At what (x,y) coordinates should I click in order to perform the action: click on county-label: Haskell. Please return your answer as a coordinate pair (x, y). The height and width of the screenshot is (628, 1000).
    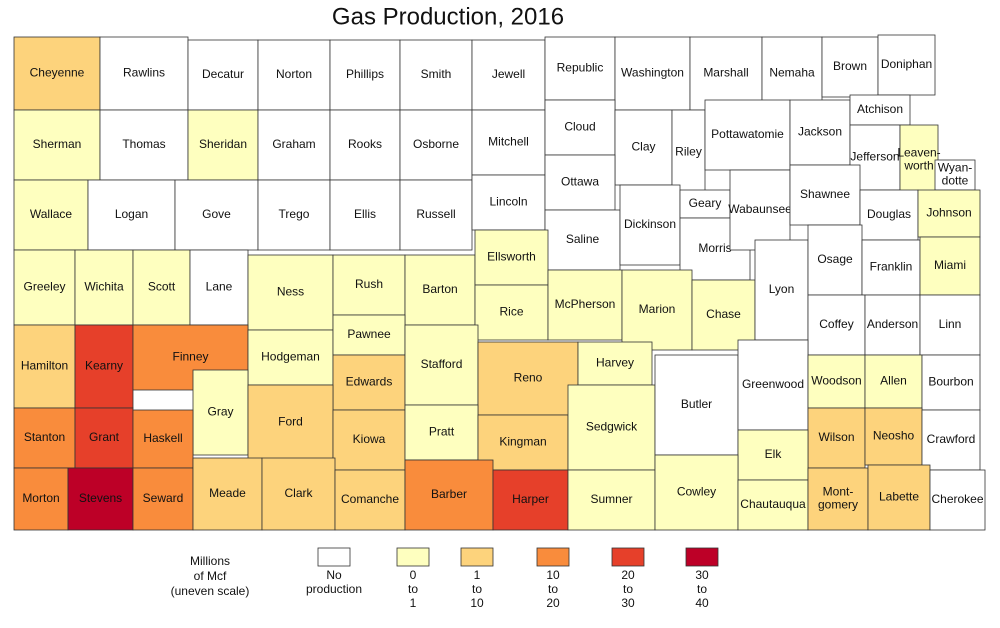
    Looking at the image, I should click on (162, 438).